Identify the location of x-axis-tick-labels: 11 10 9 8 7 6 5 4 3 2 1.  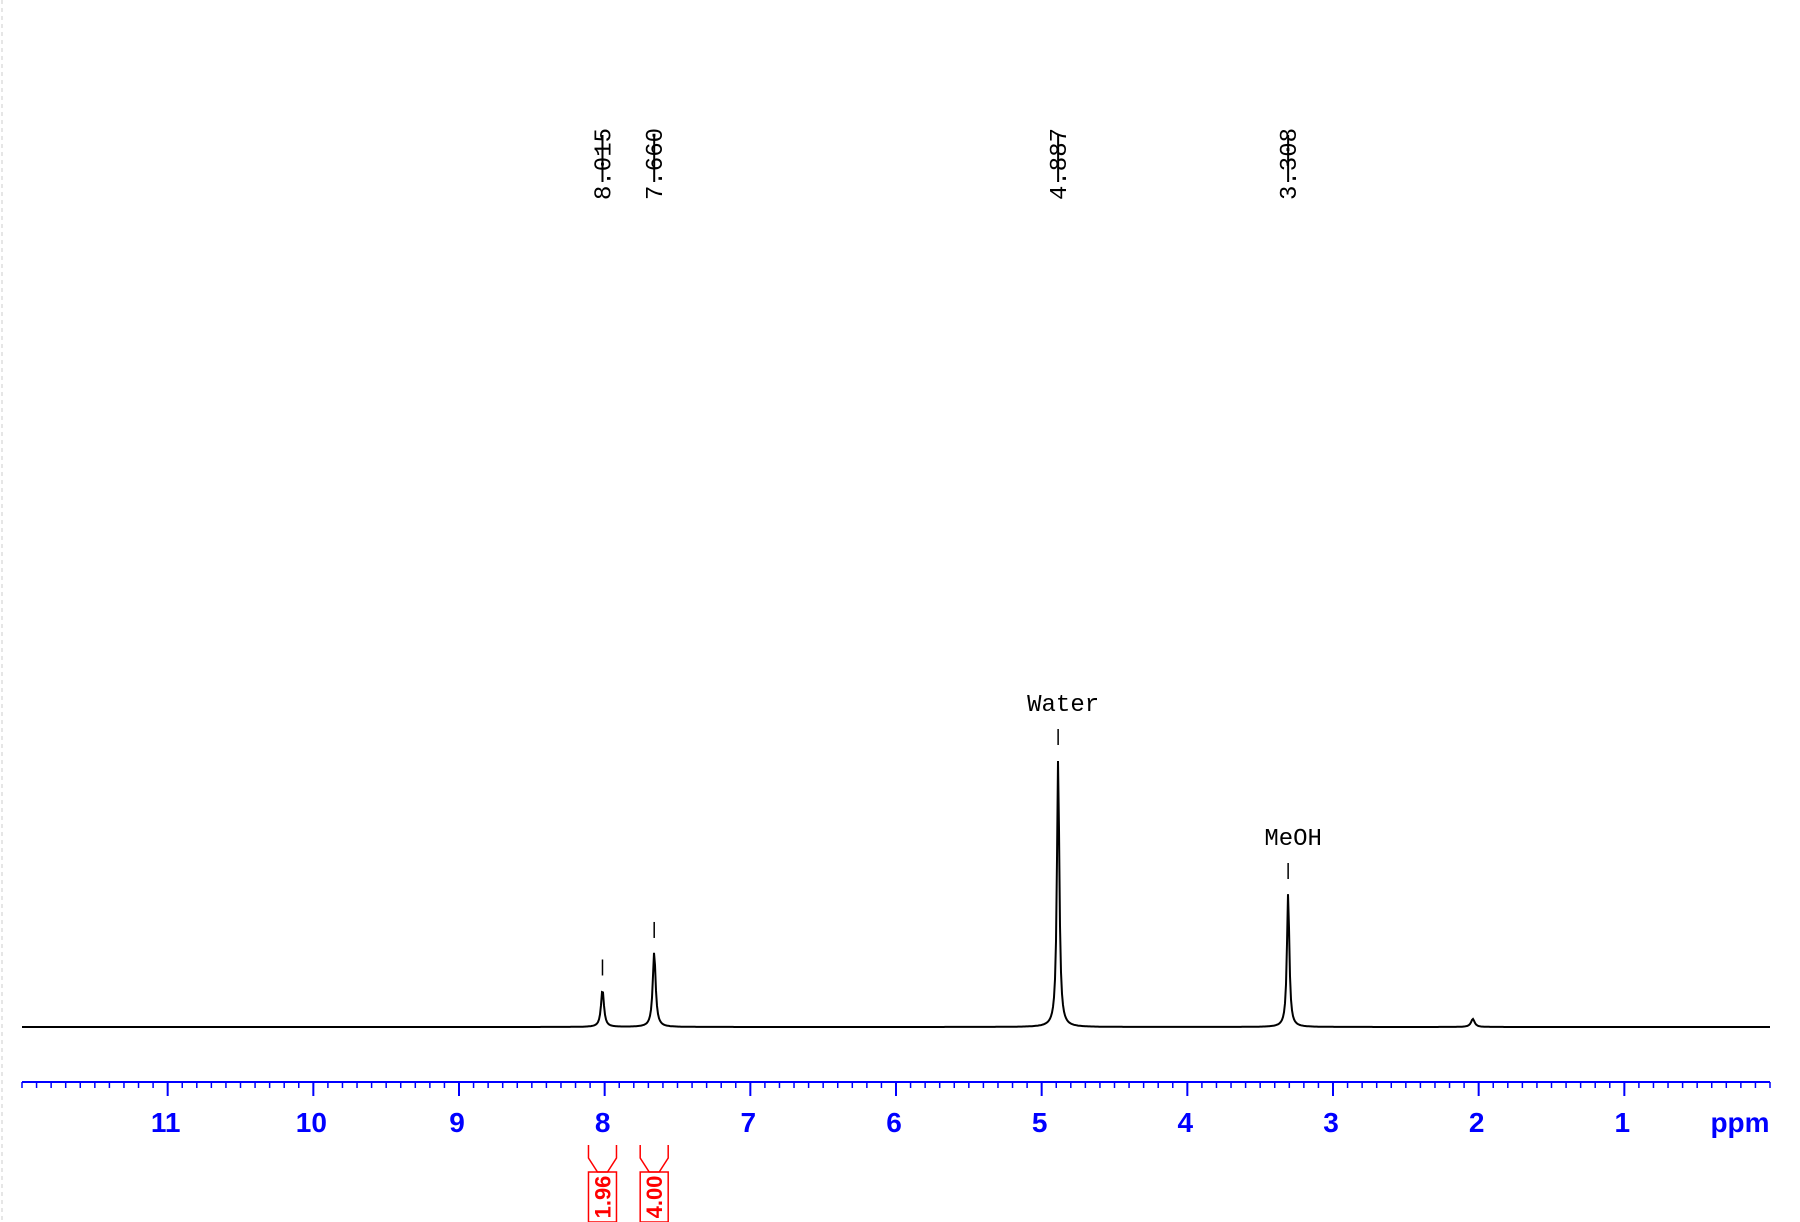
(890, 1122).